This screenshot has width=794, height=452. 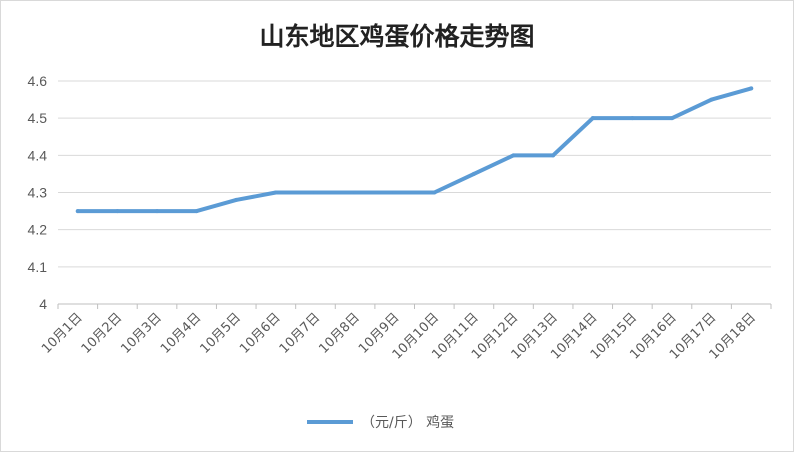 I want to click on x-tick-label: 10月2日, so click(x=102, y=333).